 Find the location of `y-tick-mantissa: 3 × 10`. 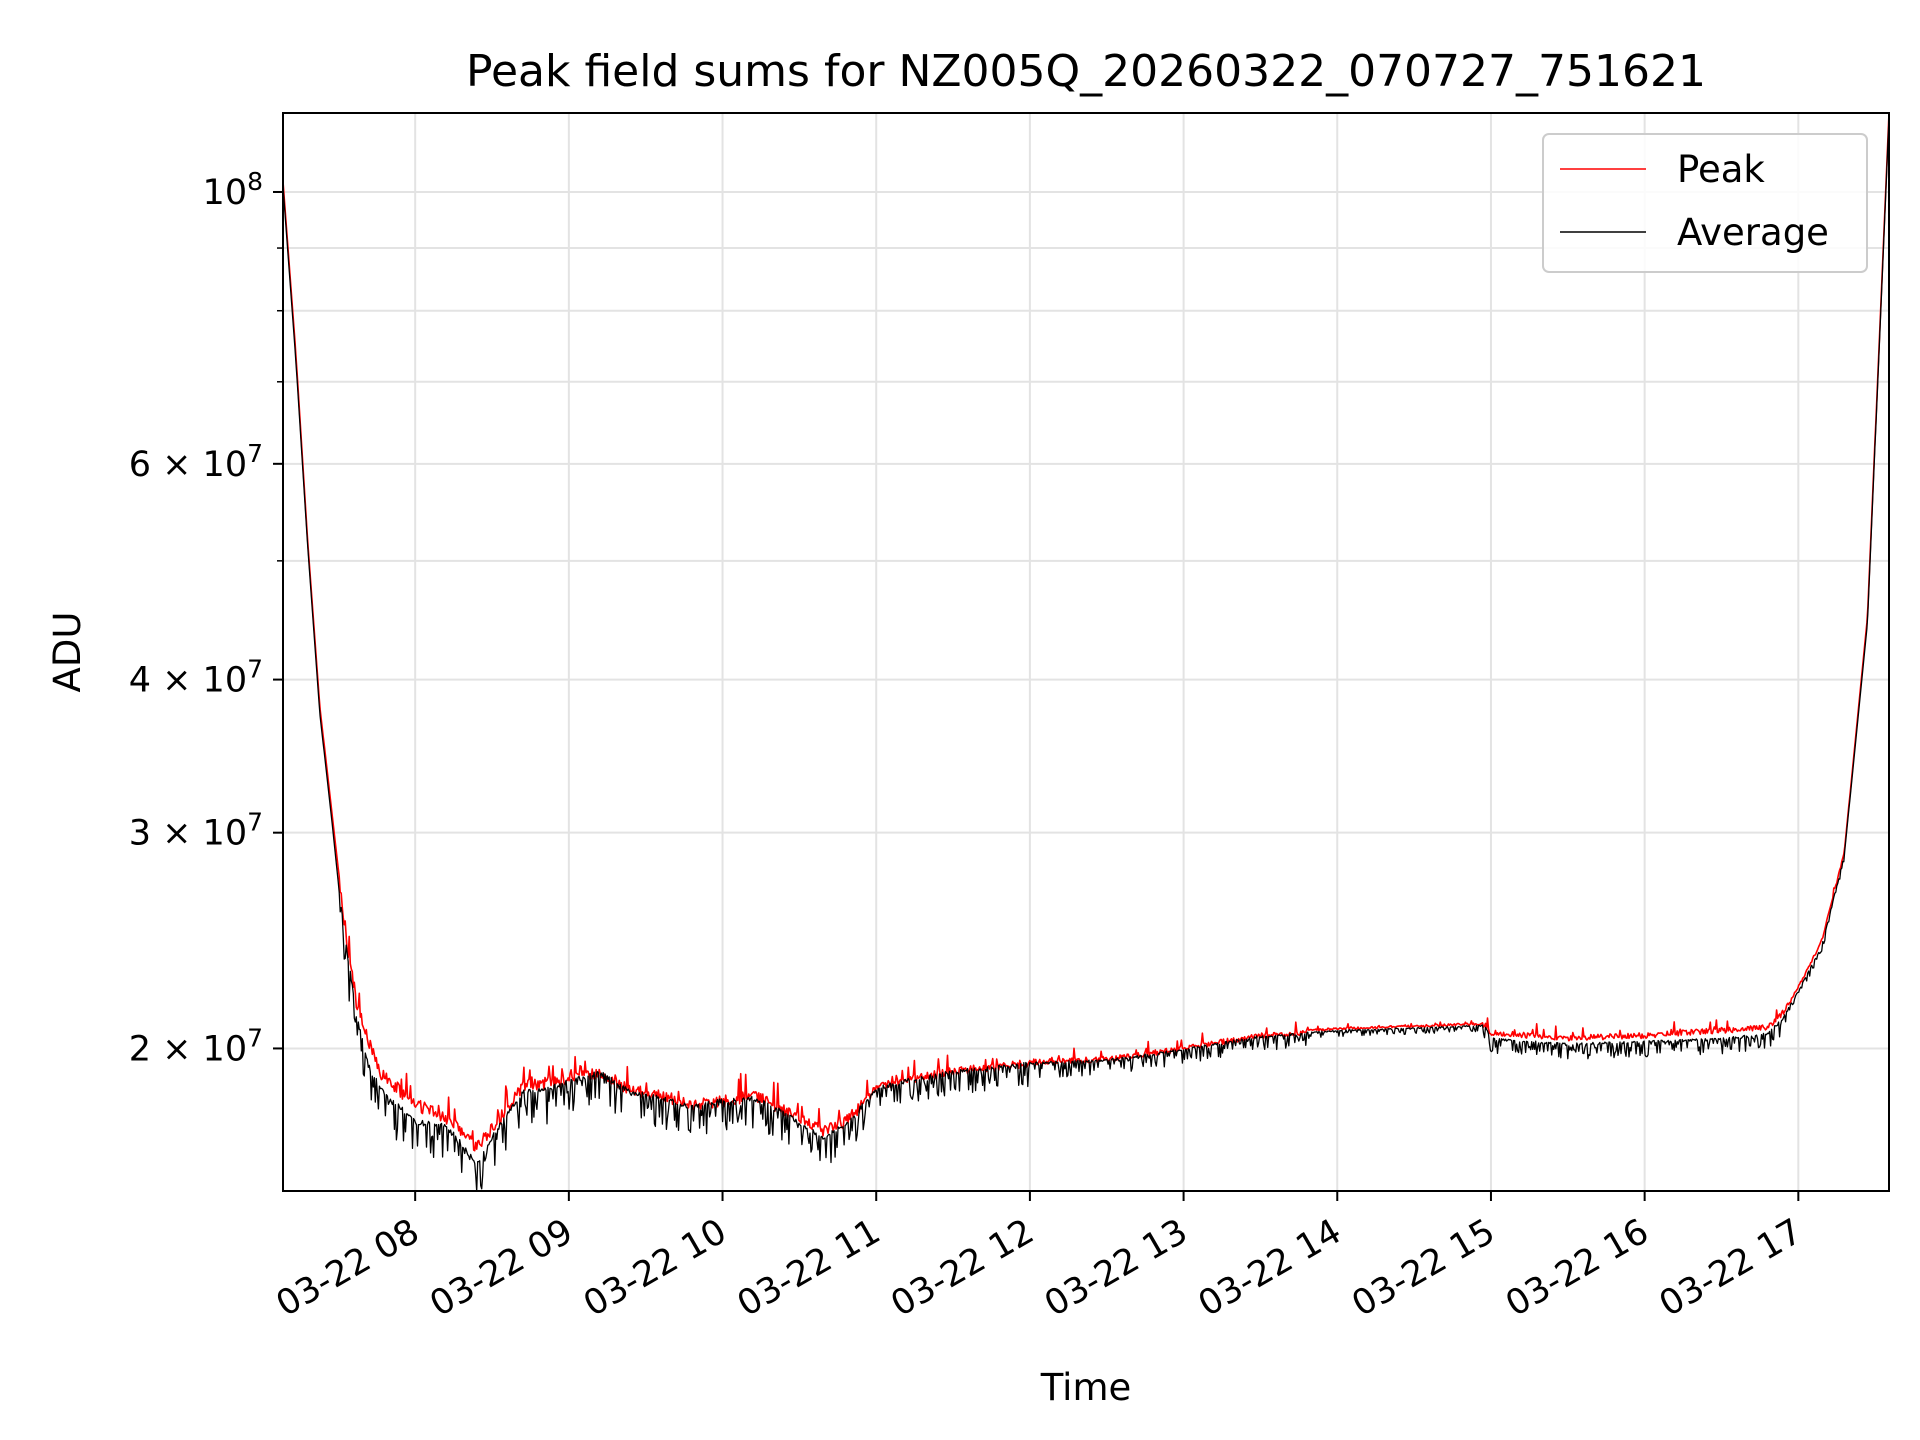

y-tick-mantissa: 3 × 10 is located at coordinates (188, 834).